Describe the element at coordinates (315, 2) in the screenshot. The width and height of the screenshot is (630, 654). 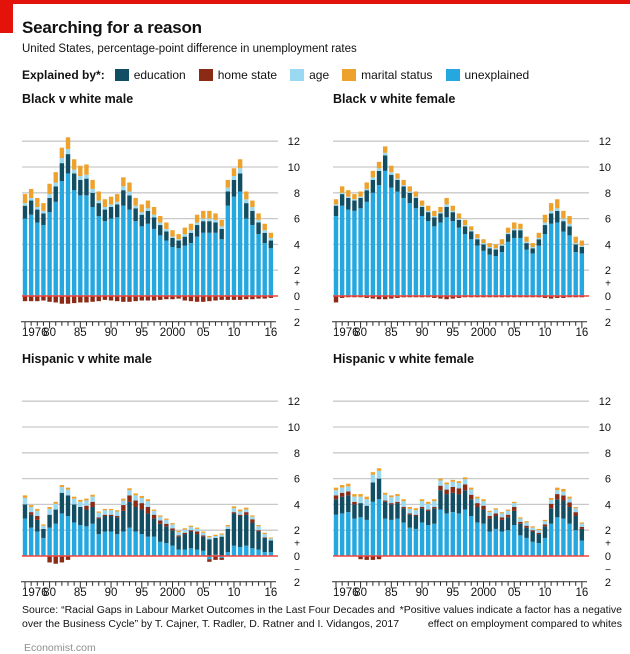
I see `top-red-rule` at that location.